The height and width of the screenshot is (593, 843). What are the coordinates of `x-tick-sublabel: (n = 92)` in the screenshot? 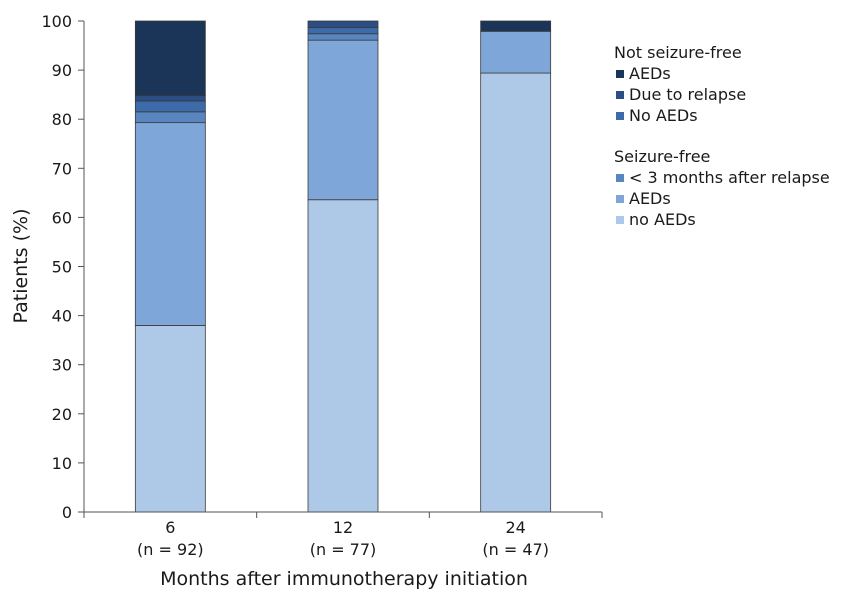 It's located at (170, 549).